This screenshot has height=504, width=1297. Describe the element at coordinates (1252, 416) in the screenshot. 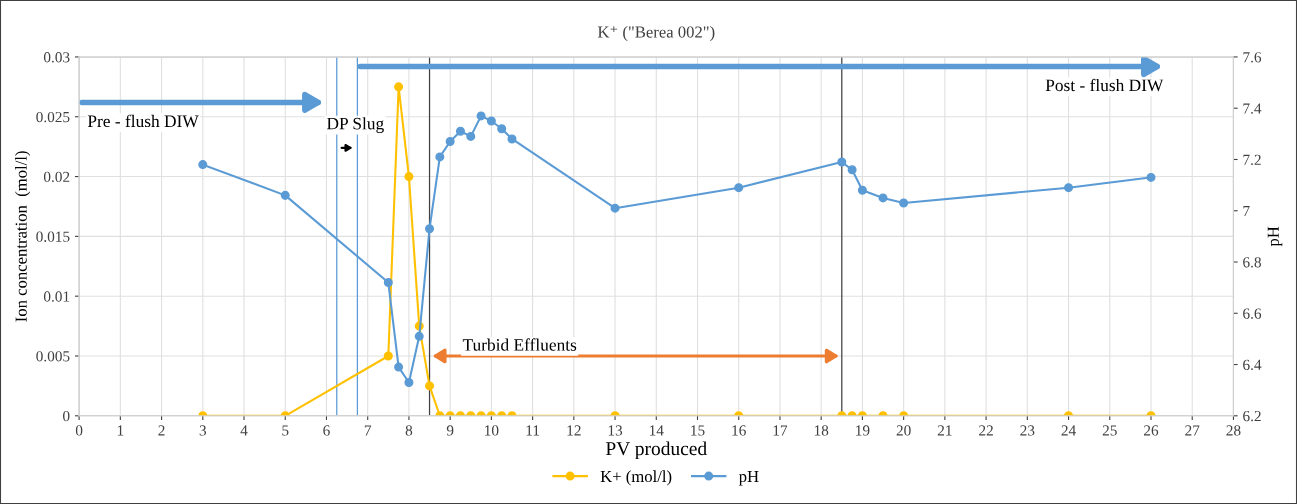

I see `y2-tick-label: 6.2` at that location.